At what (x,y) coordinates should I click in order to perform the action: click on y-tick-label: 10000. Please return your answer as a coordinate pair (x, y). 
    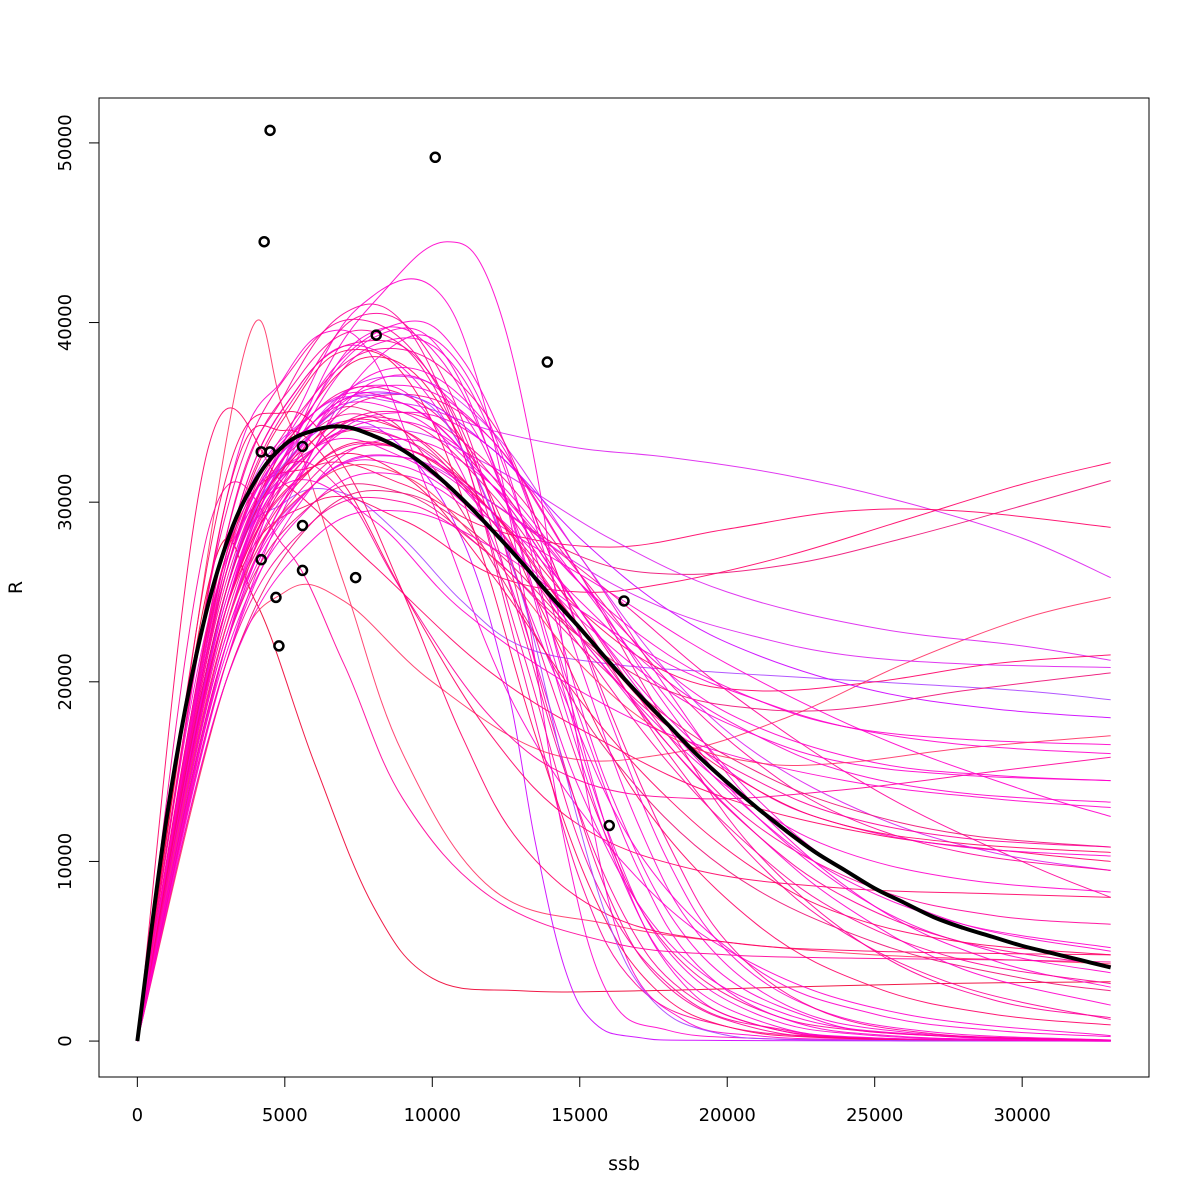
    Looking at the image, I should click on (65, 861).